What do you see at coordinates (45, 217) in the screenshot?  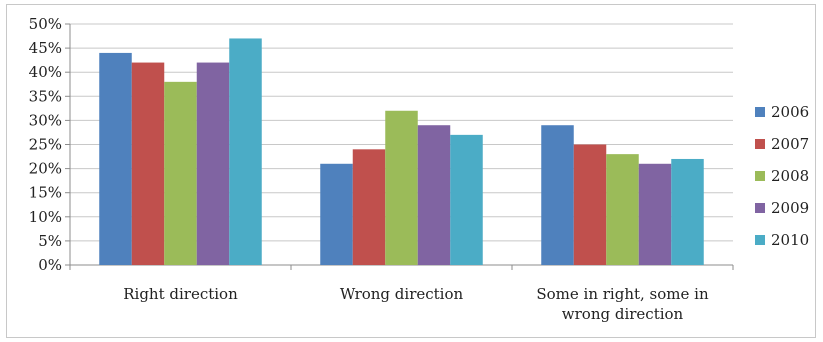 I see `y-tick-label: 10%` at bounding box center [45, 217].